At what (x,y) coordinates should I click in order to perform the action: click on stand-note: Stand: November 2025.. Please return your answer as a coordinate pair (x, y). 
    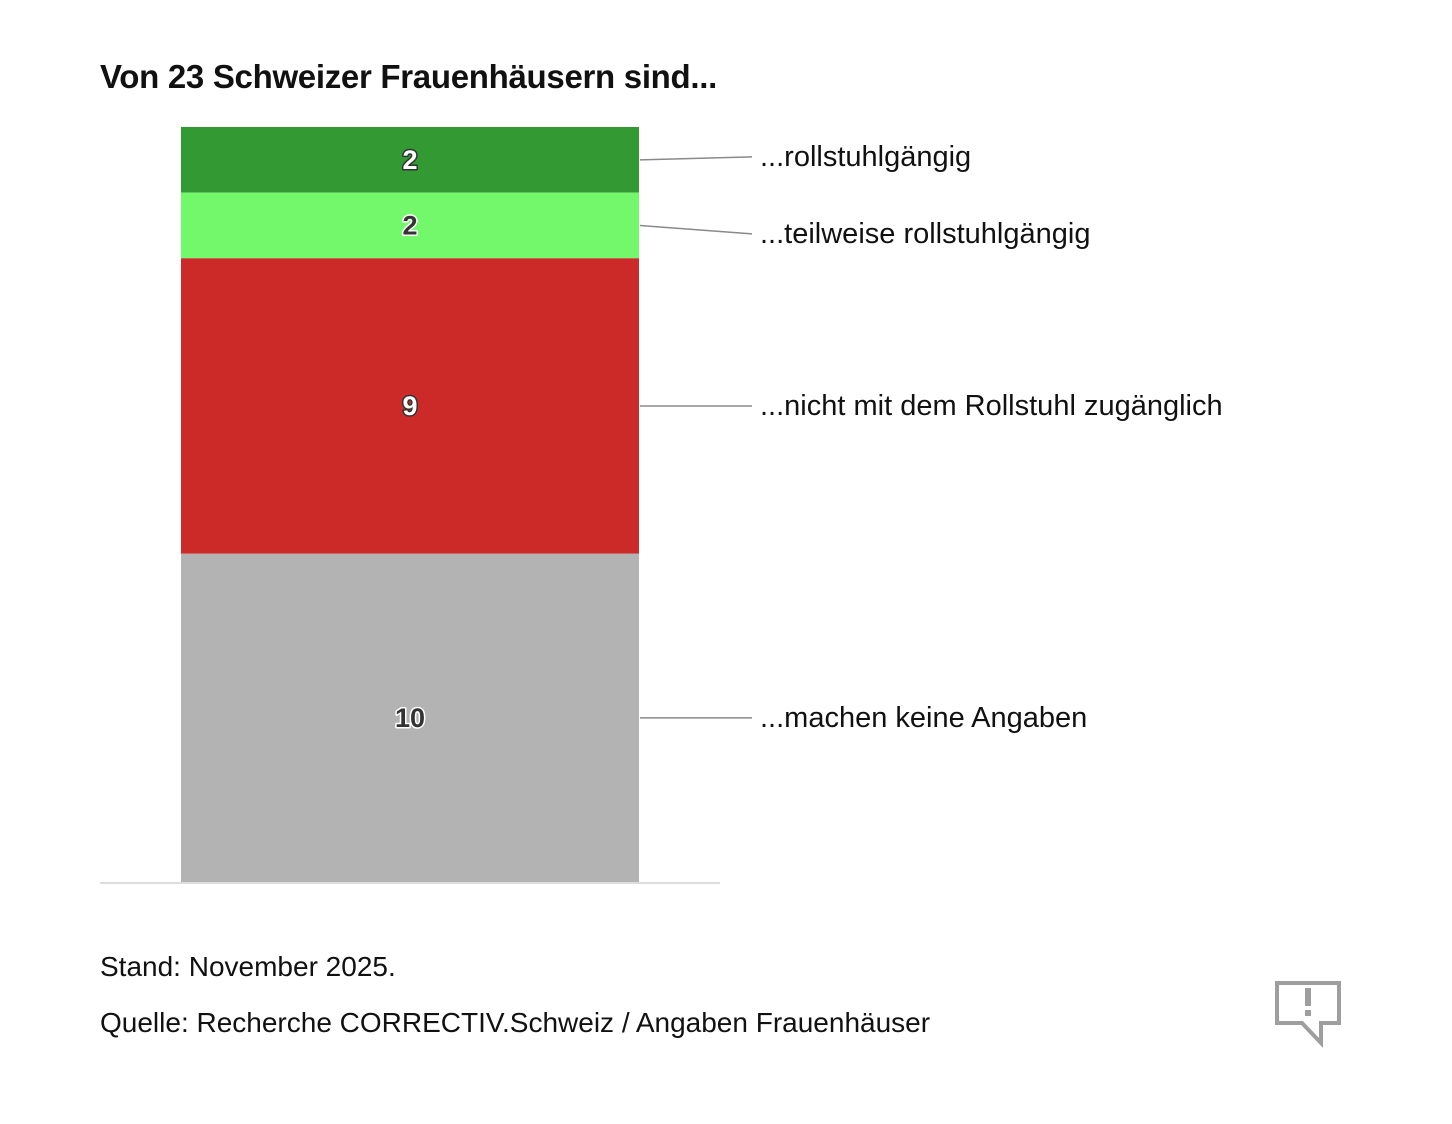
    Looking at the image, I should click on (248, 966).